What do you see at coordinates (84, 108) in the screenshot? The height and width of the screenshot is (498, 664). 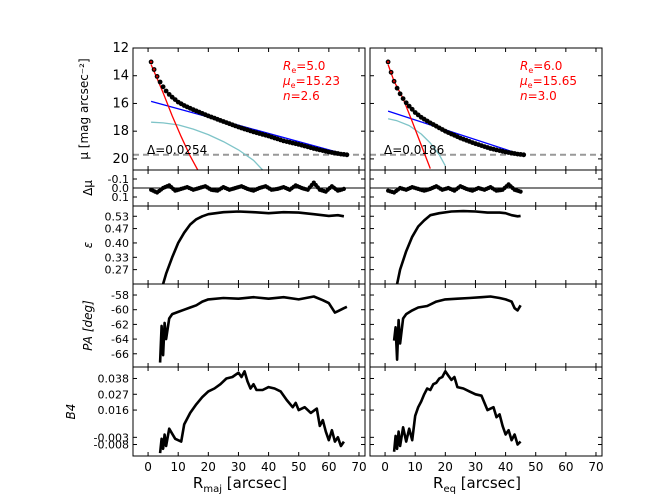 I see `ylabel-mu: μ [mag arcsec⁻²]` at bounding box center [84, 108].